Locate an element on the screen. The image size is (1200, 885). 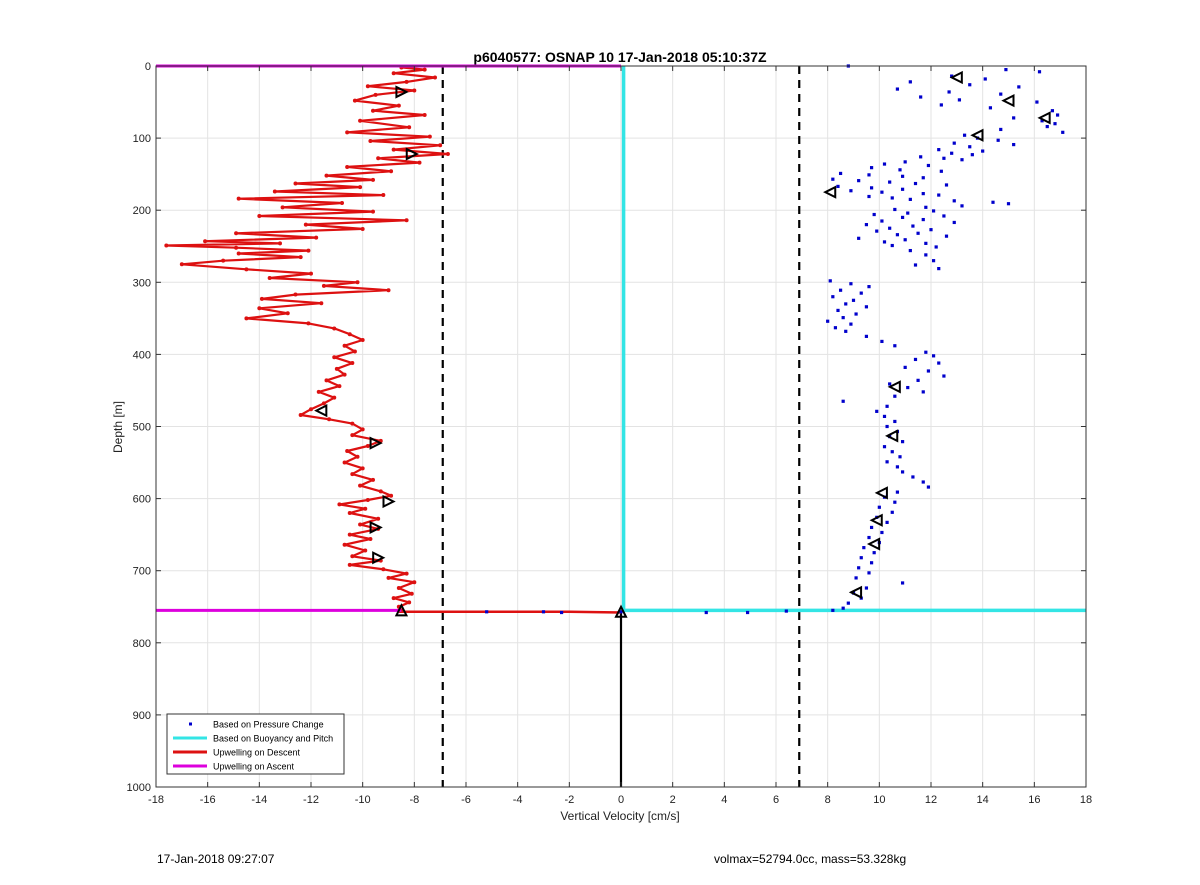
footer-timestamp: 17-Jan-2018 09:27:07 is located at coordinates (216, 859).